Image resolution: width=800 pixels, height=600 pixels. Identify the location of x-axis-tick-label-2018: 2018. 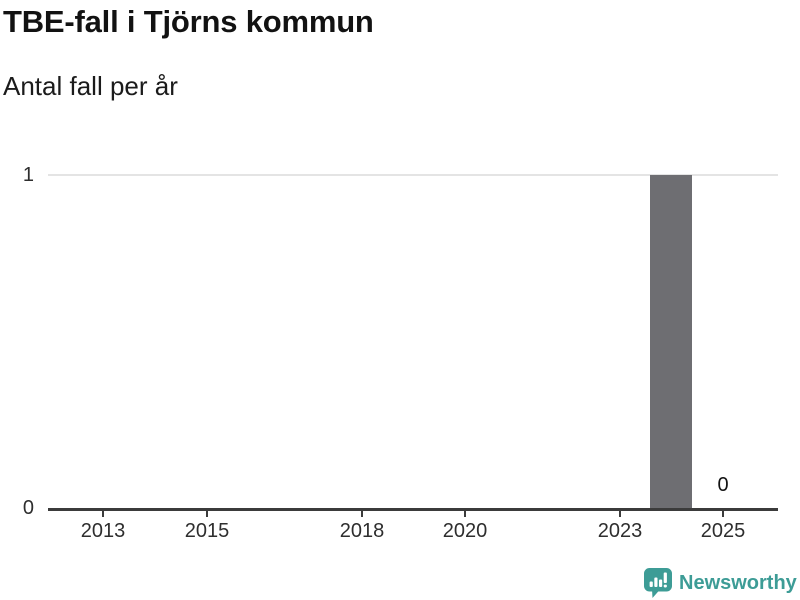
(362, 531).